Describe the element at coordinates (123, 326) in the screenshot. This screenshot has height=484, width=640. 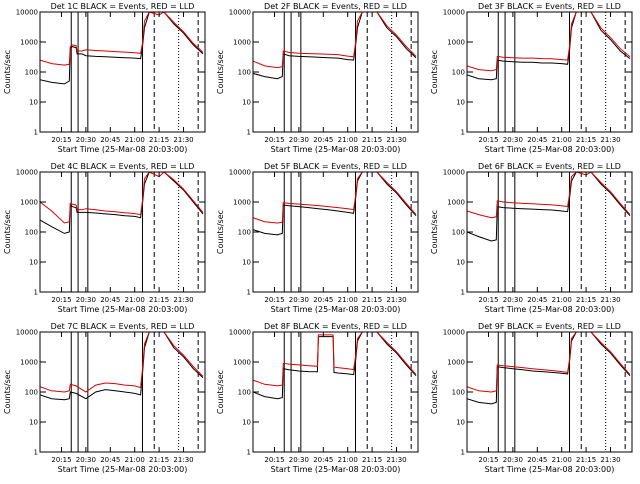
I see `panel-title: Det 7C BLACK = Events, RED = LLD` at that location.